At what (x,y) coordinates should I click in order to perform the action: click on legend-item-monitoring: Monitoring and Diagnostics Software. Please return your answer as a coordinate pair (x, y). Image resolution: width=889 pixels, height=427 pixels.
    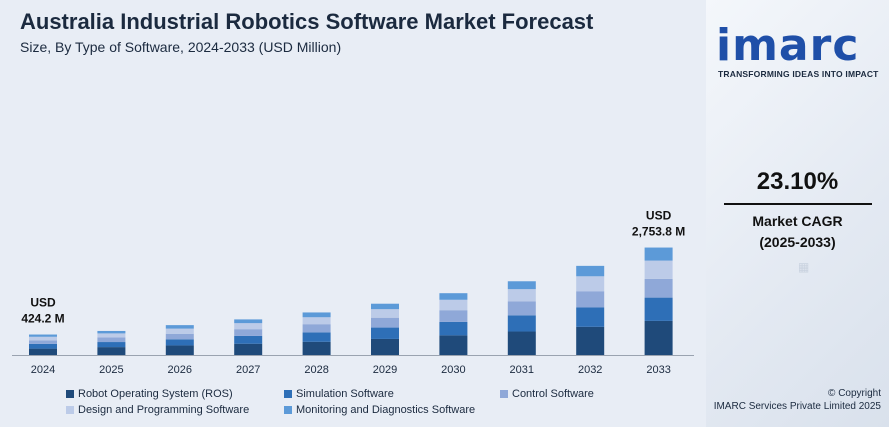
    Looking at the image, I should click on (379, 410).